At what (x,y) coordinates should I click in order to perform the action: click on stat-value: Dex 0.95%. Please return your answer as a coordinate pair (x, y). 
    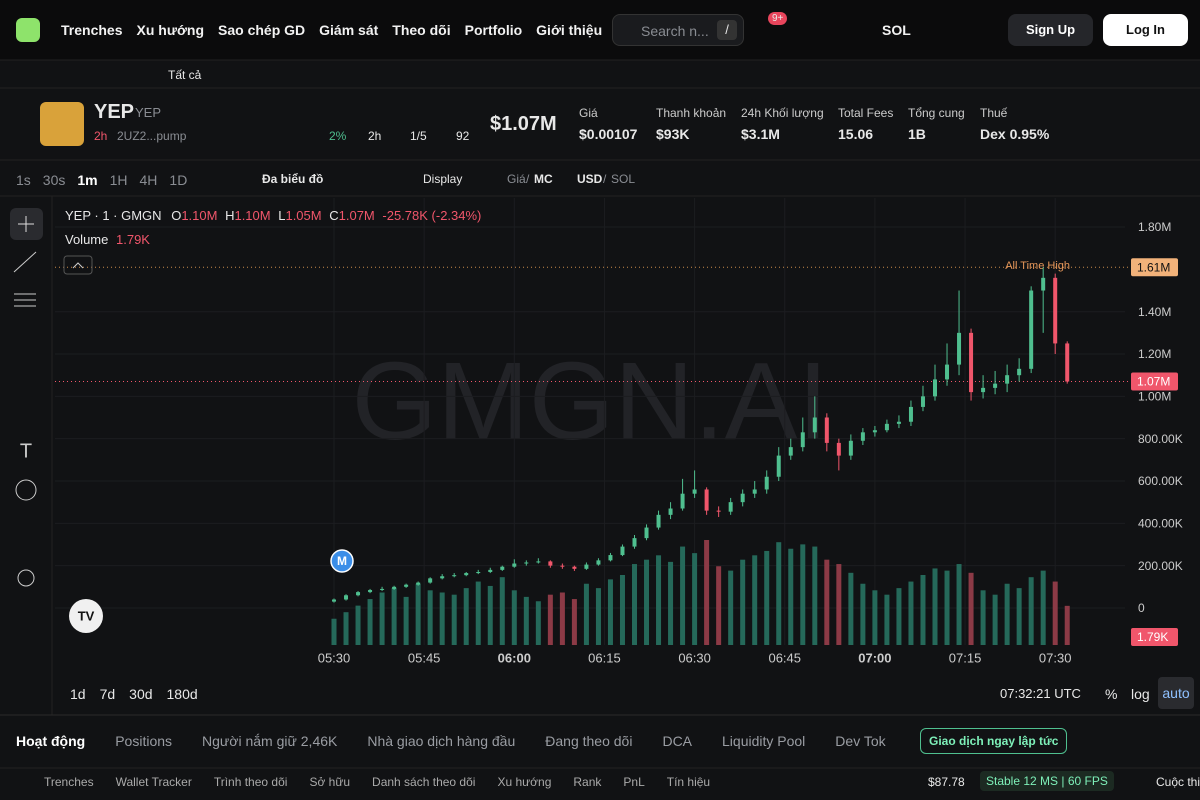
    Looking at the image, I should click on (1015, 134).